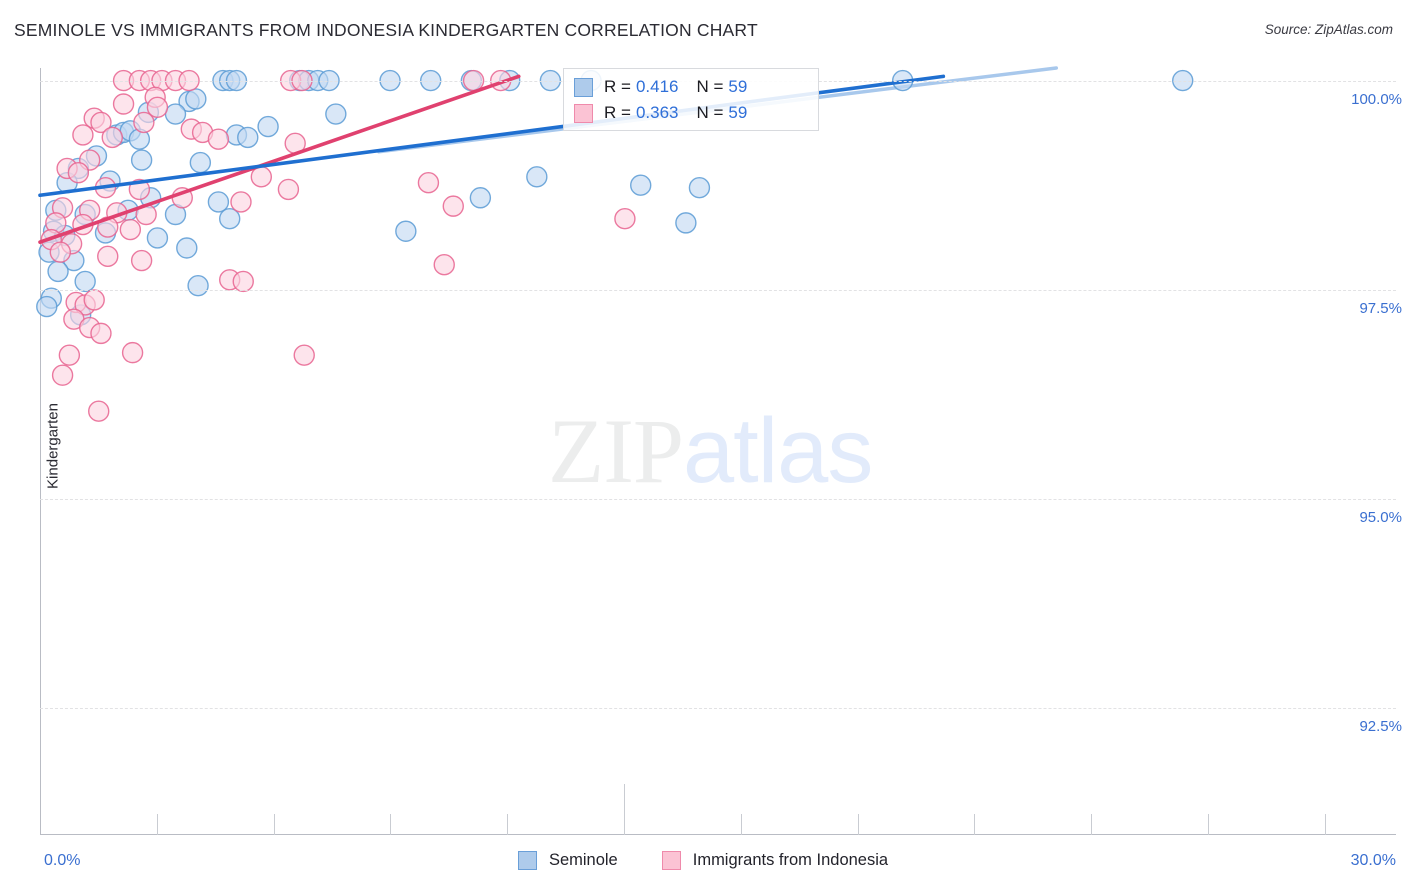 This screenshot has height=892, width=1406. Describe the element at coordinates (1380, 518) in the screenshot. I see `y-tick-label: 95.0%` at that location.